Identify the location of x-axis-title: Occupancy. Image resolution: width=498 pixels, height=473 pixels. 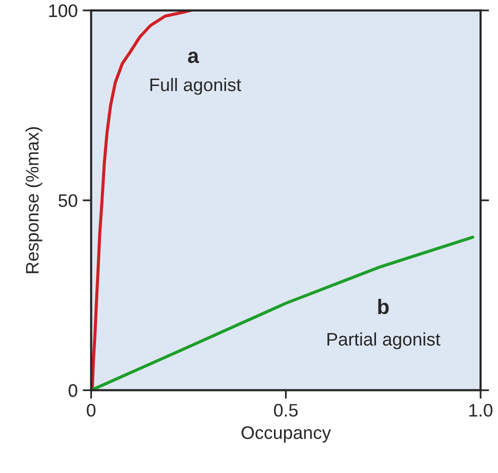
(286, 434).